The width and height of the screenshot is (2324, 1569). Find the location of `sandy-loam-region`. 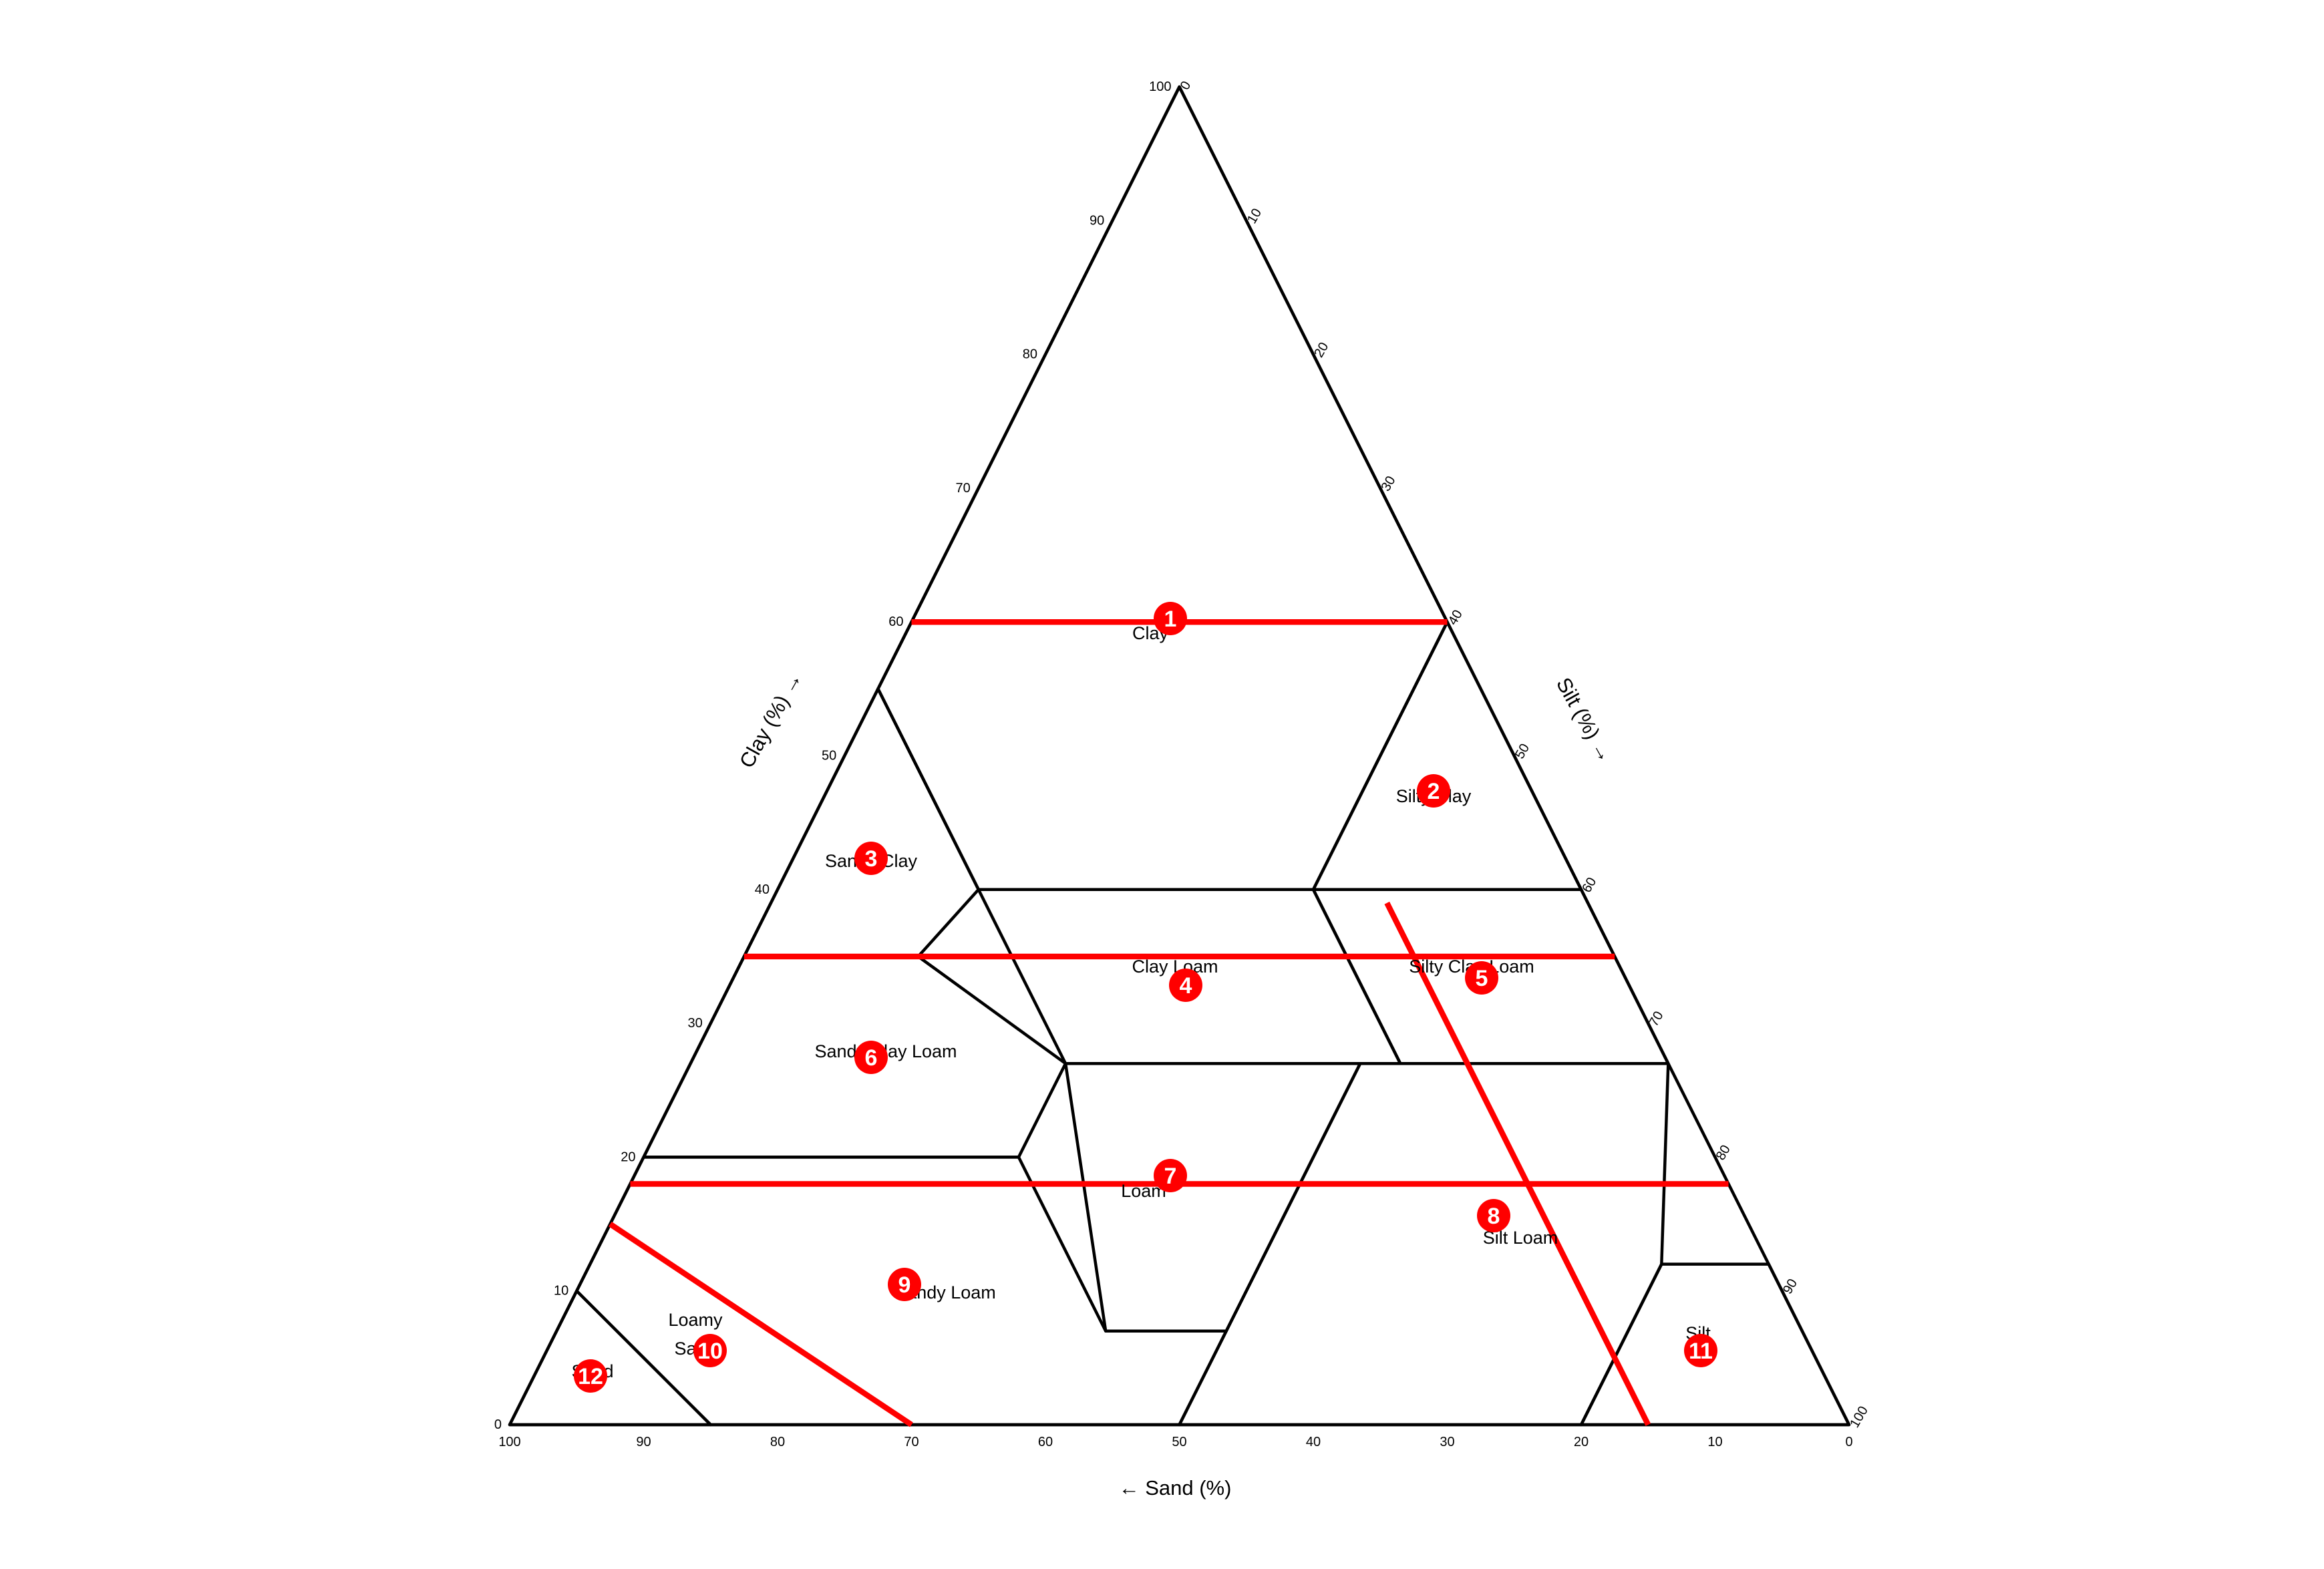

sandy-loam-region is located at coordinates (919, 1291).